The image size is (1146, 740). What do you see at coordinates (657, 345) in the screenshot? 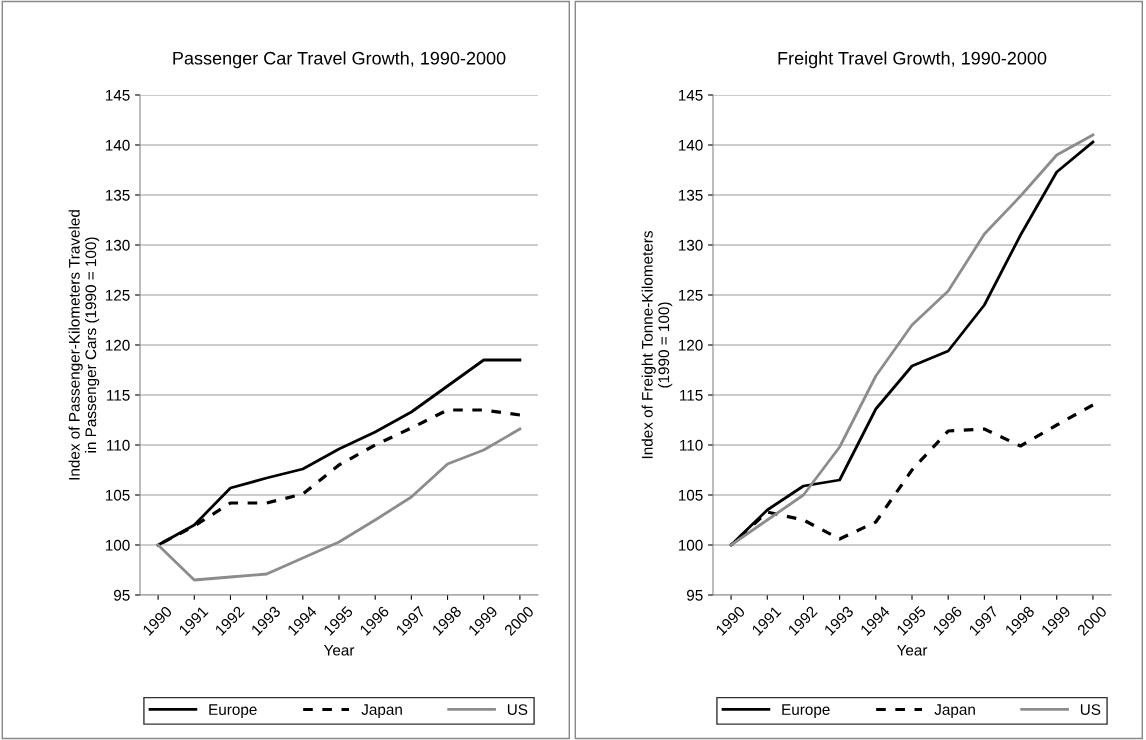
I see `y-axis-title: Index of Freight Tonne-Kilometers (1990 = 100)` at bounding box center [657, 345].